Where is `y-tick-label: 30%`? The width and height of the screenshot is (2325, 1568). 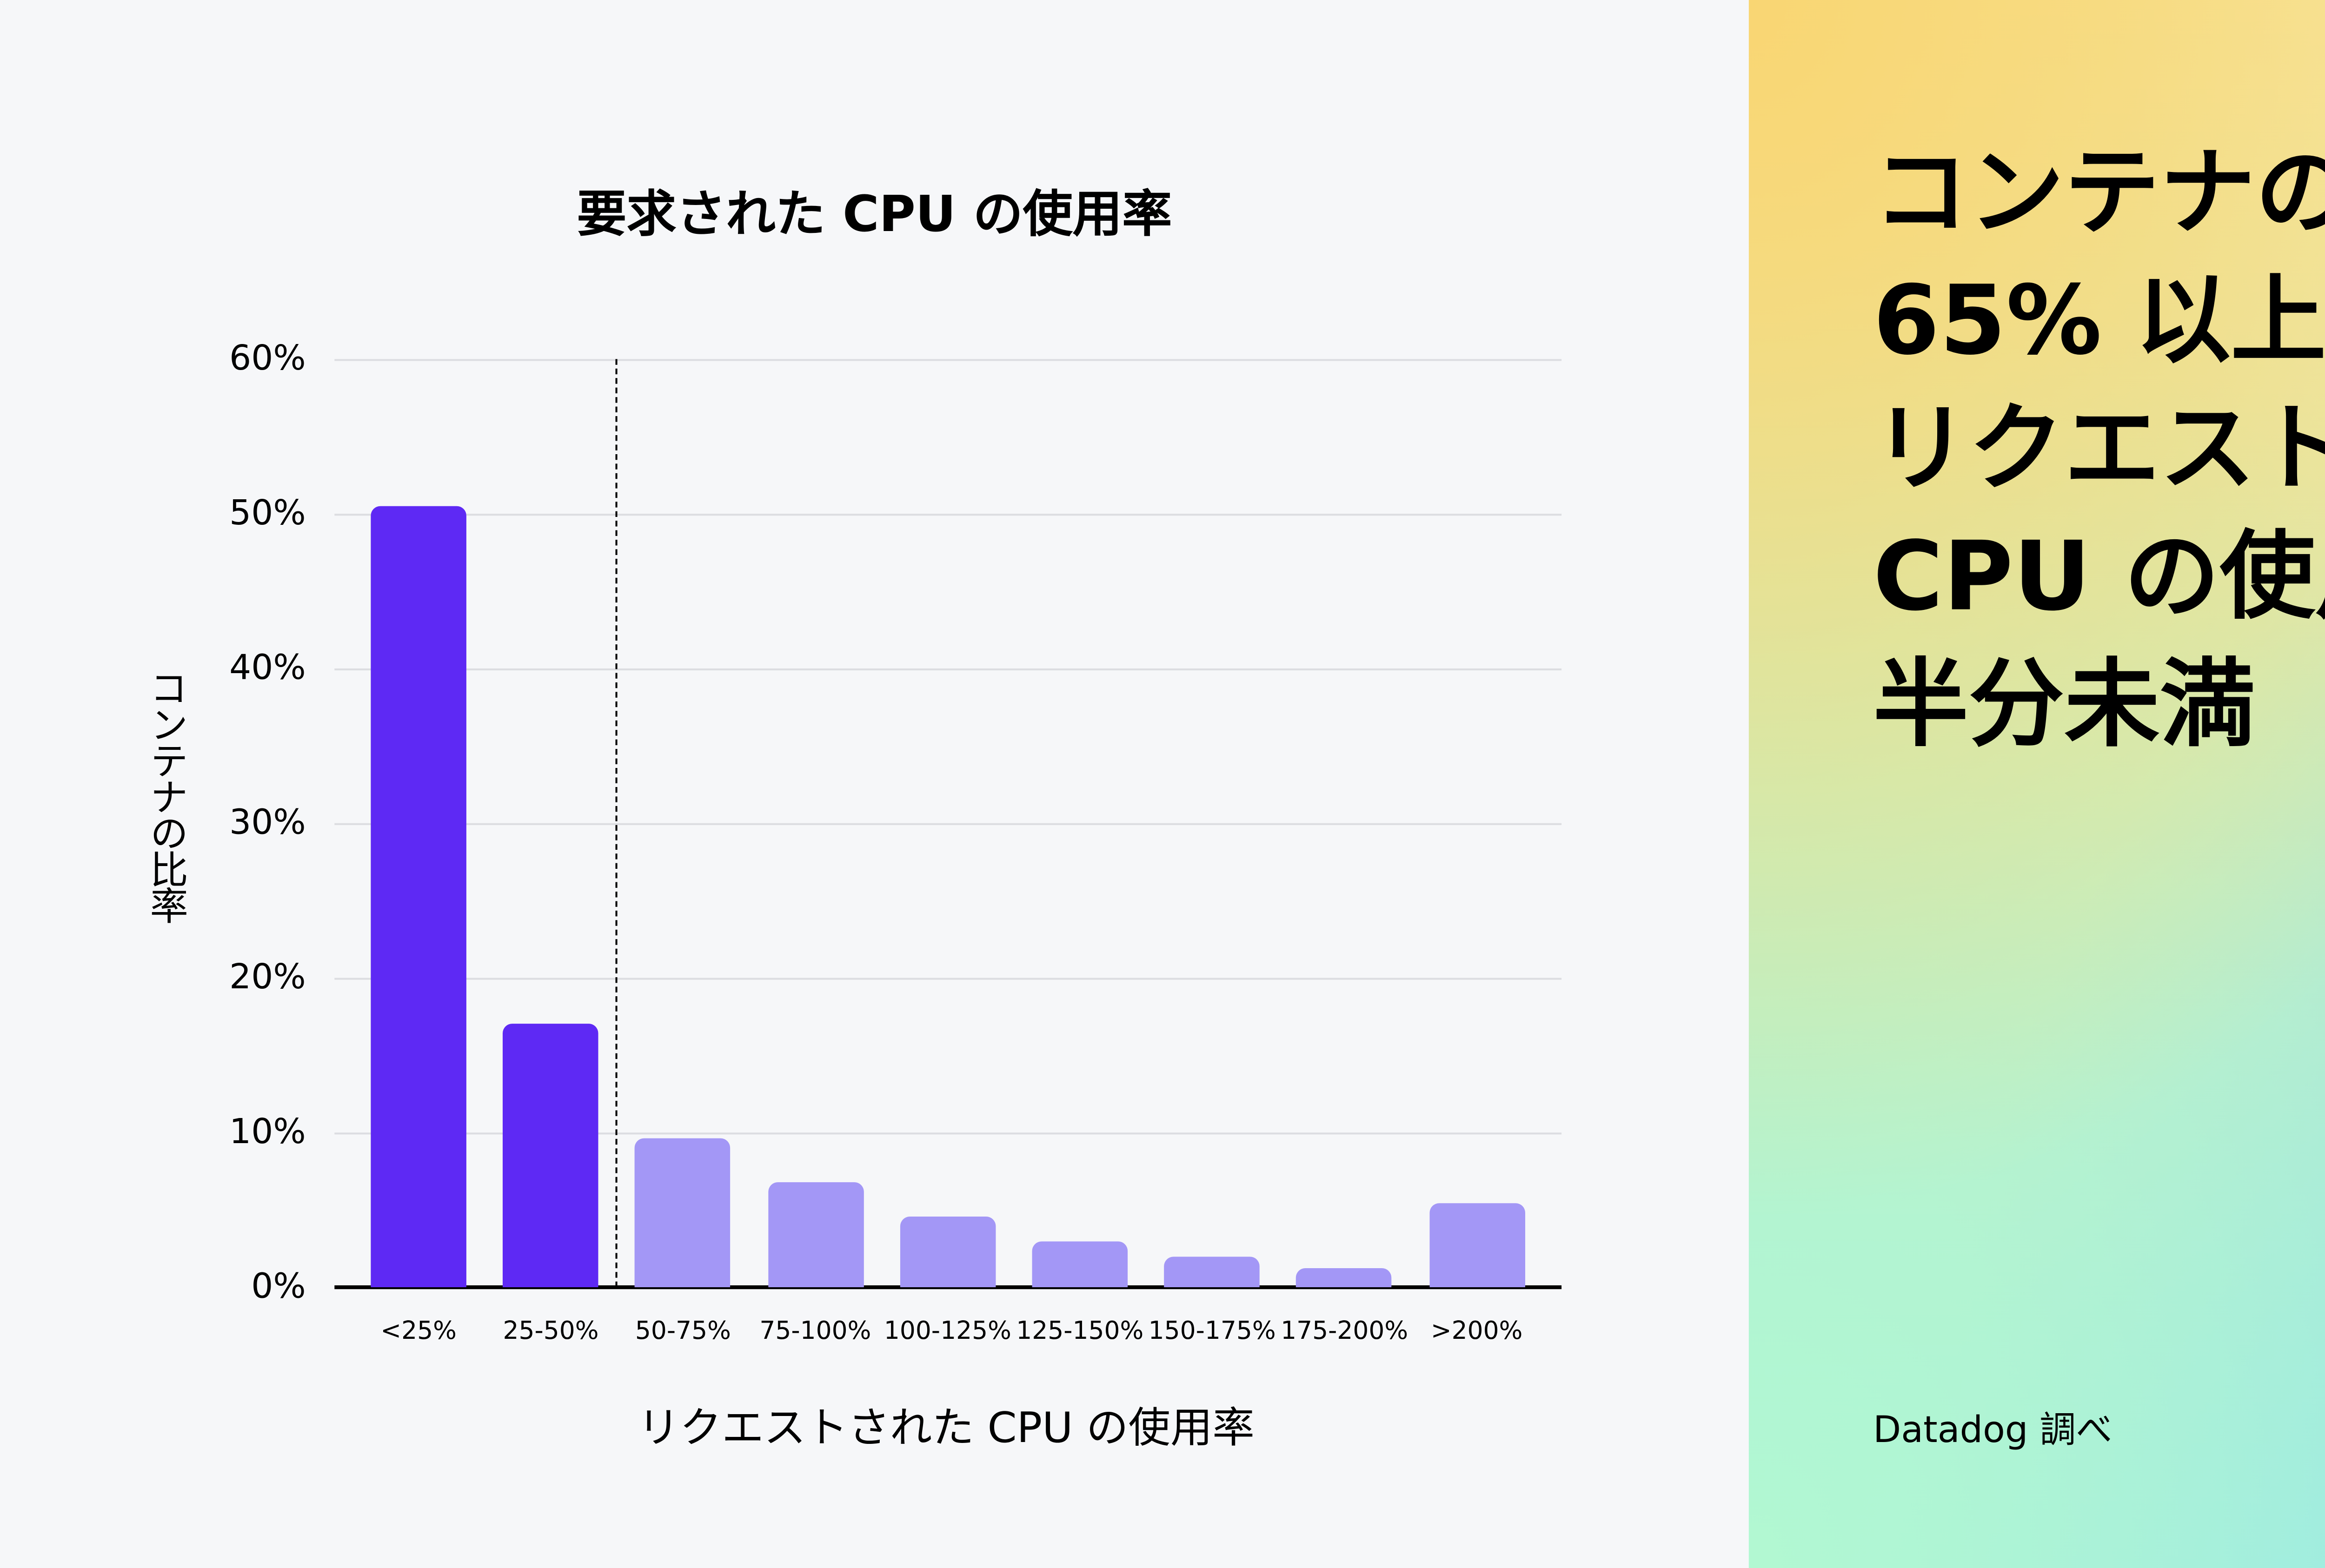 y-tick-label: 30% is located at coordinates (267, 823).